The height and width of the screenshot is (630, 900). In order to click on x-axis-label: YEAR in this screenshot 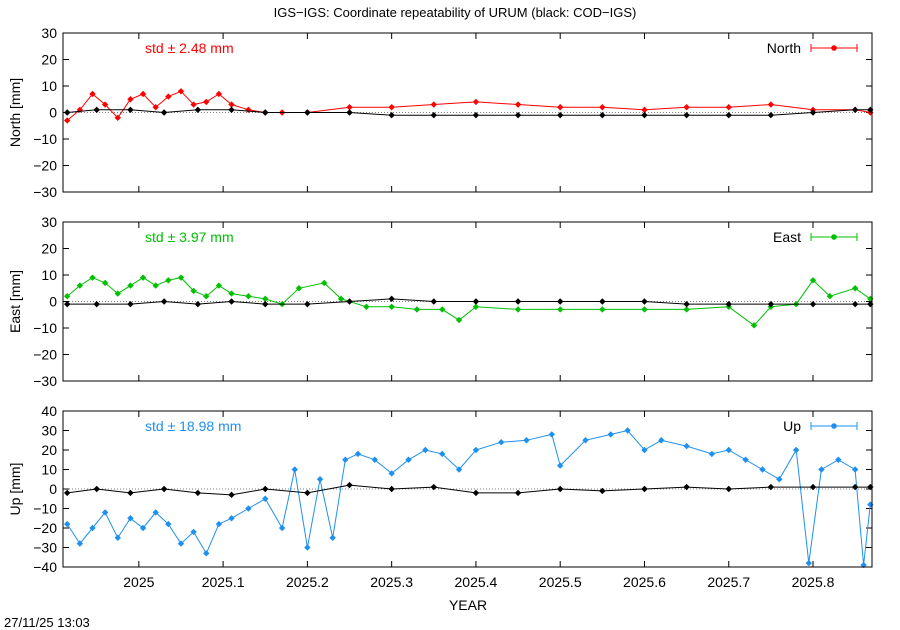, I will do `click(468, 605)`.